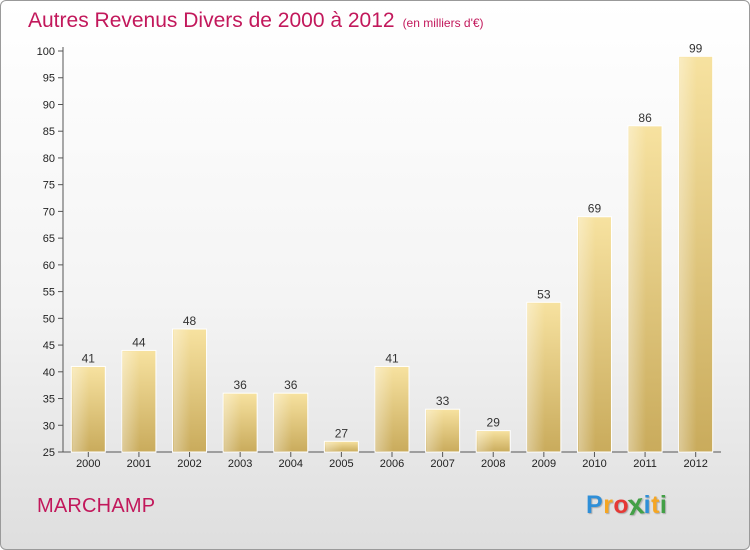  What do you see at coordinates (240, 464) in the screenshot?
I see `x-tick-label: 2003` at bounding box center [240, 464].